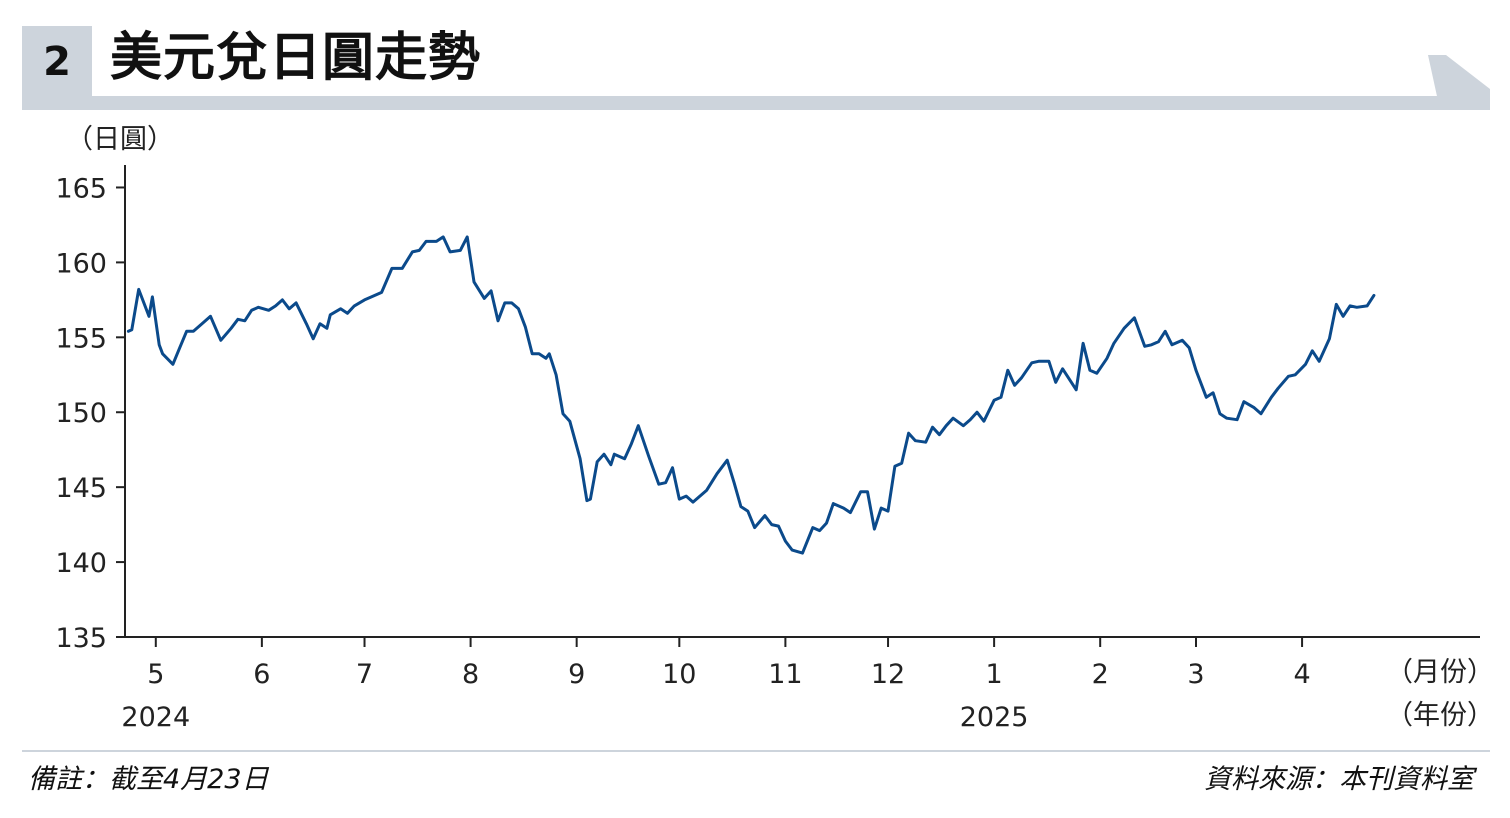 This screenshot has width=1510, height=818. What do you see at coordinates (81, 413) in the screenshot?
I see `y-tick-label: 150` at bounding box center [81, 413].